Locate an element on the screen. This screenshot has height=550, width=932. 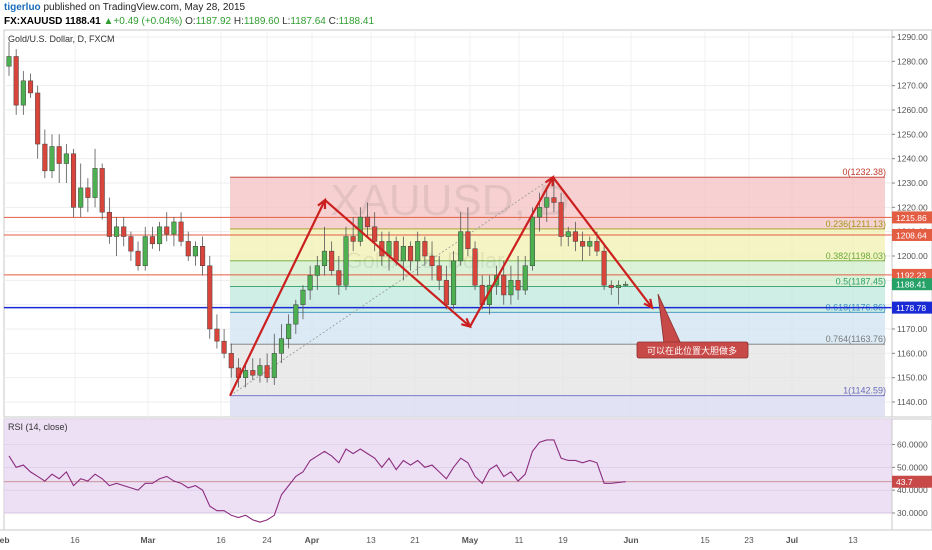
rsi-tick-label: 50.0000 is located at coordinates (912, 467).